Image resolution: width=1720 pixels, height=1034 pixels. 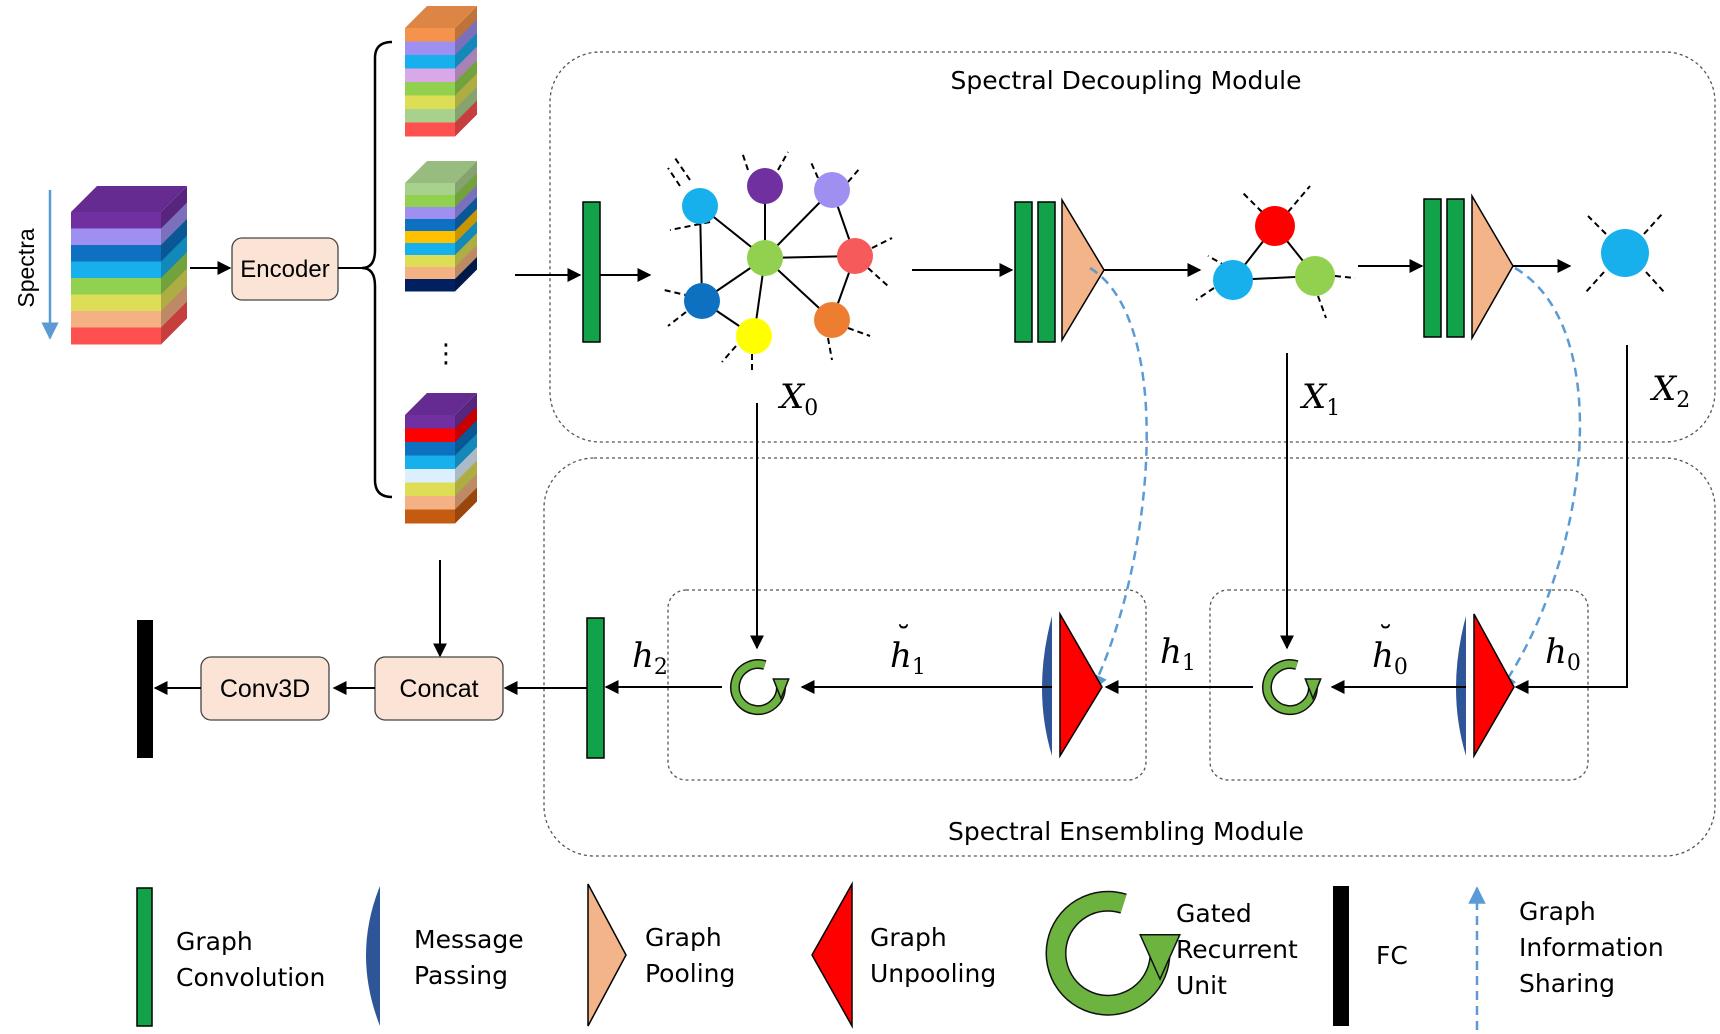 What do you see at coordinates (1385, 638) in the screenshot?
I see `breve-h0: ˘` at bounding box center [1385, 638].